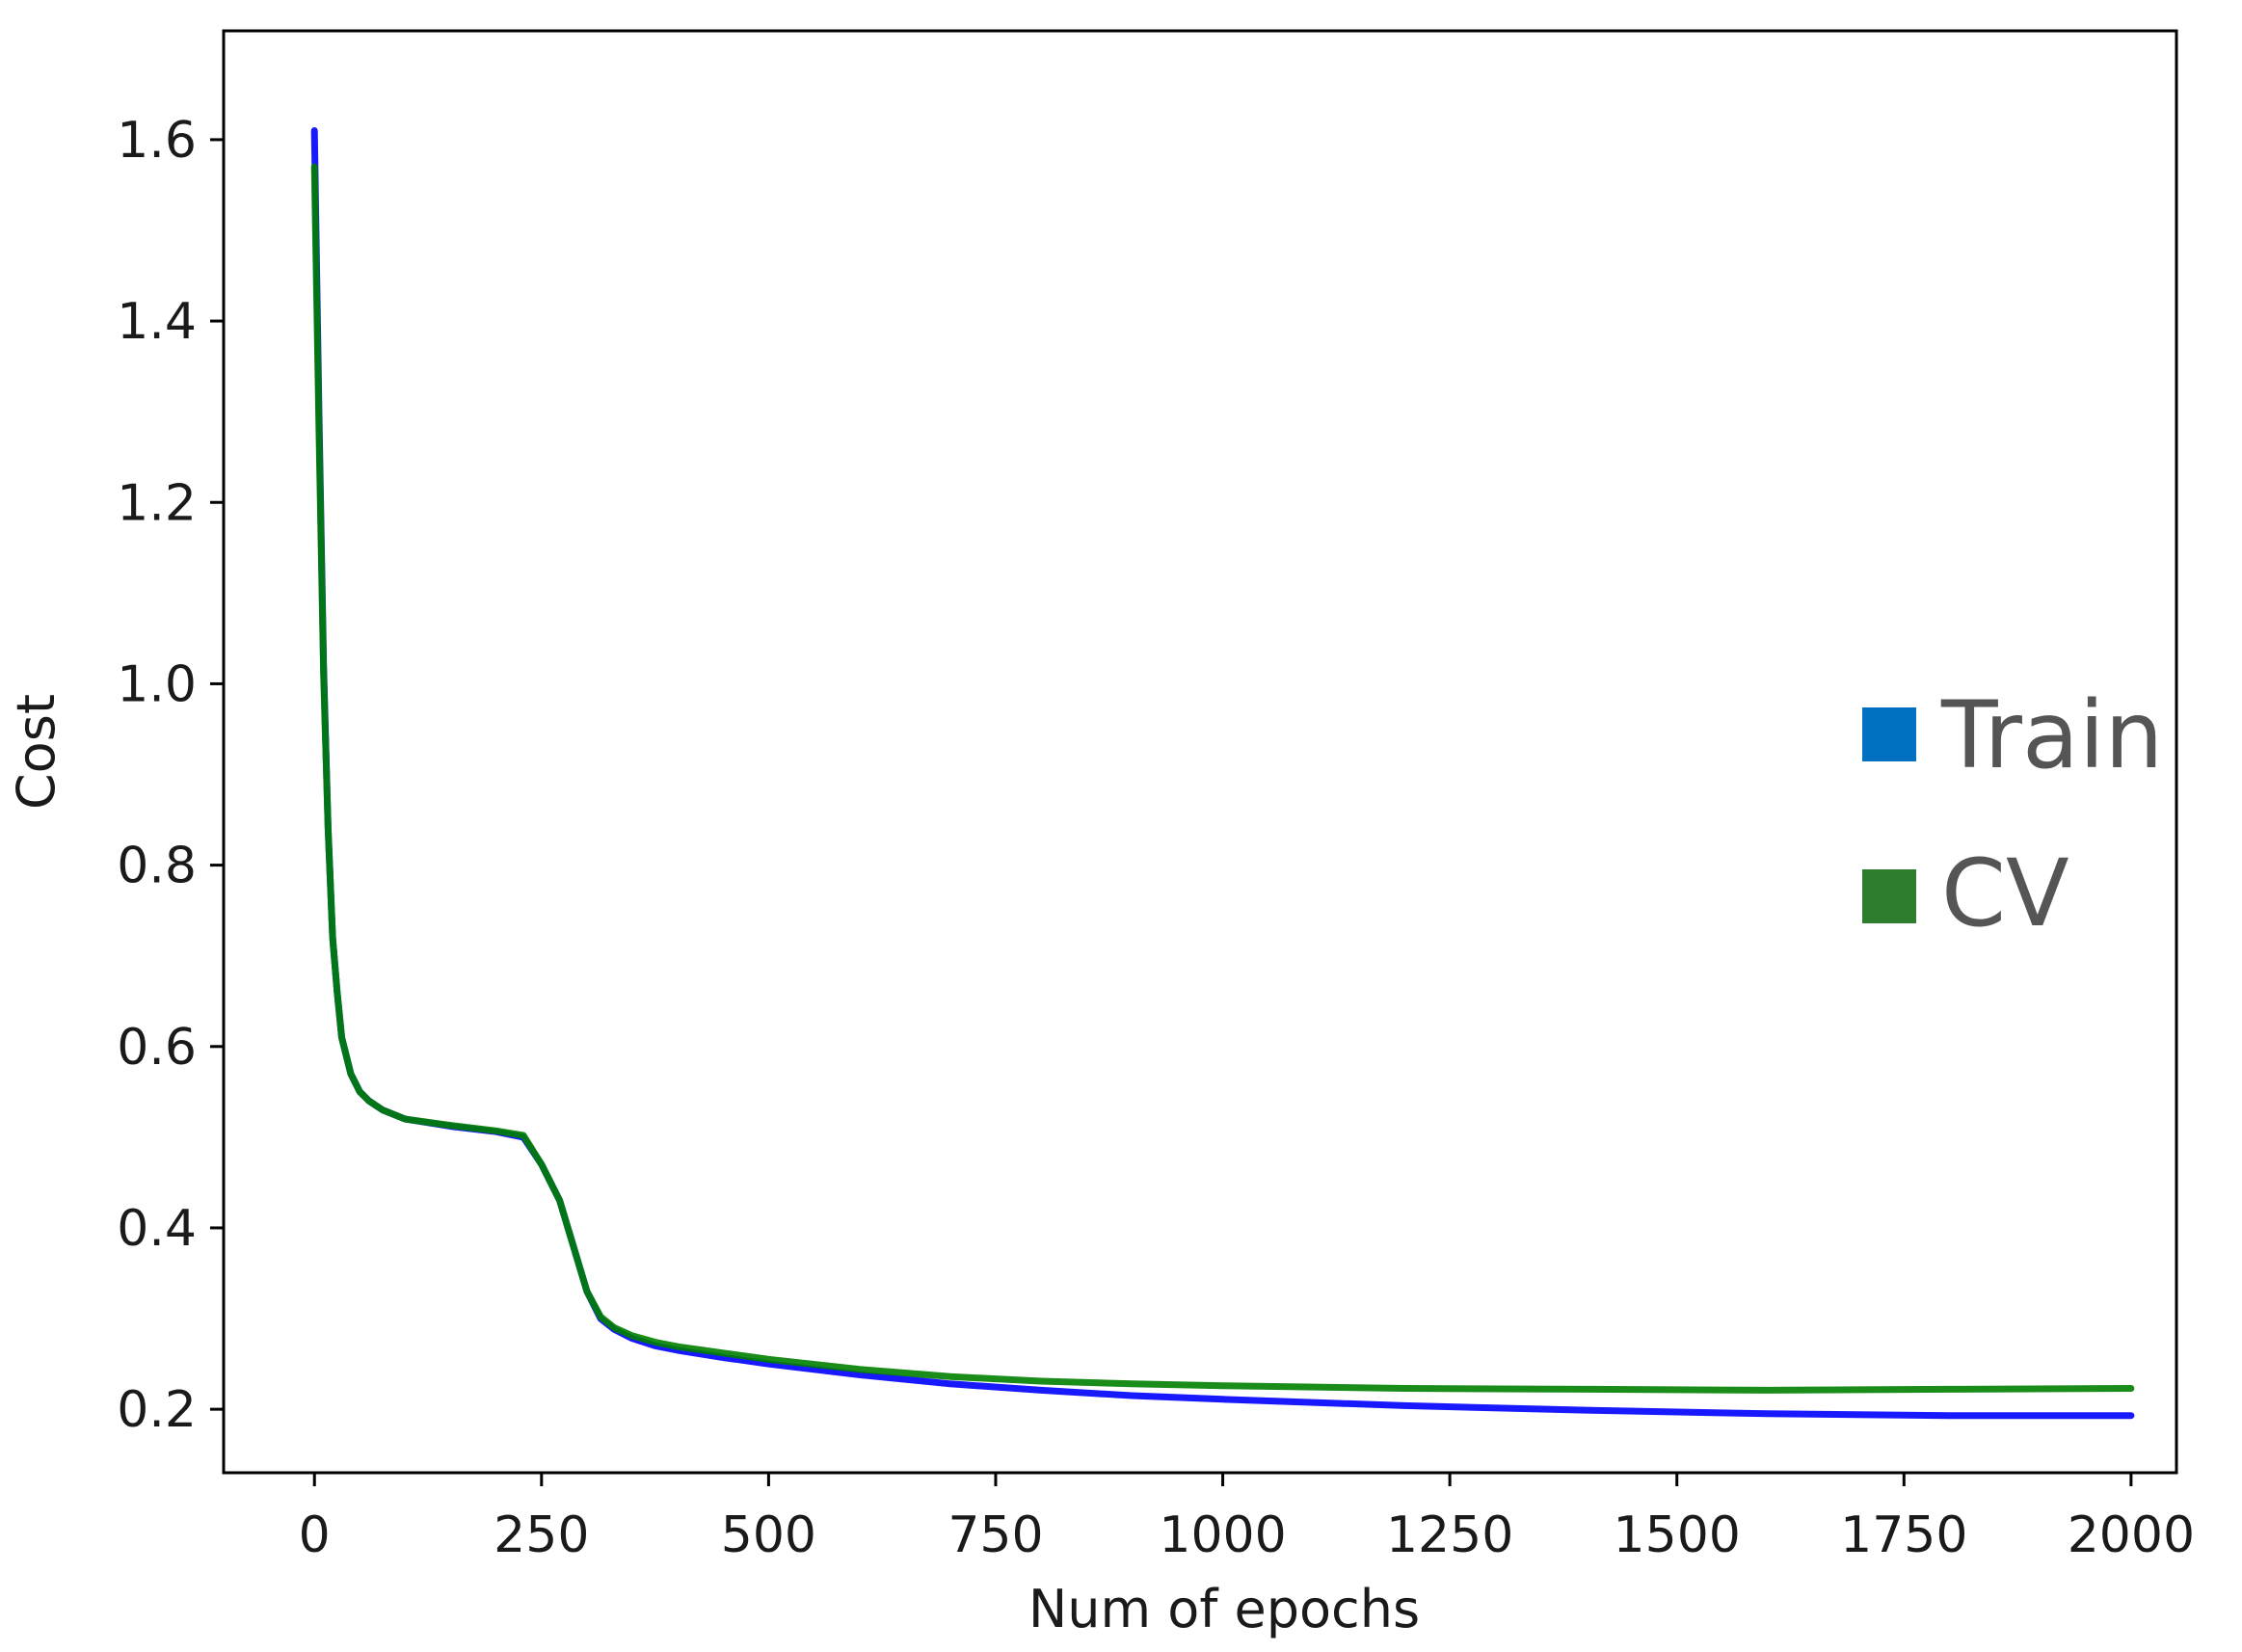 The height and width of the screenshot is (1652, 2242). Describe the element at coordinates (2052, 735) in the screenshot. I see `legend-label-train: Train` at that location.